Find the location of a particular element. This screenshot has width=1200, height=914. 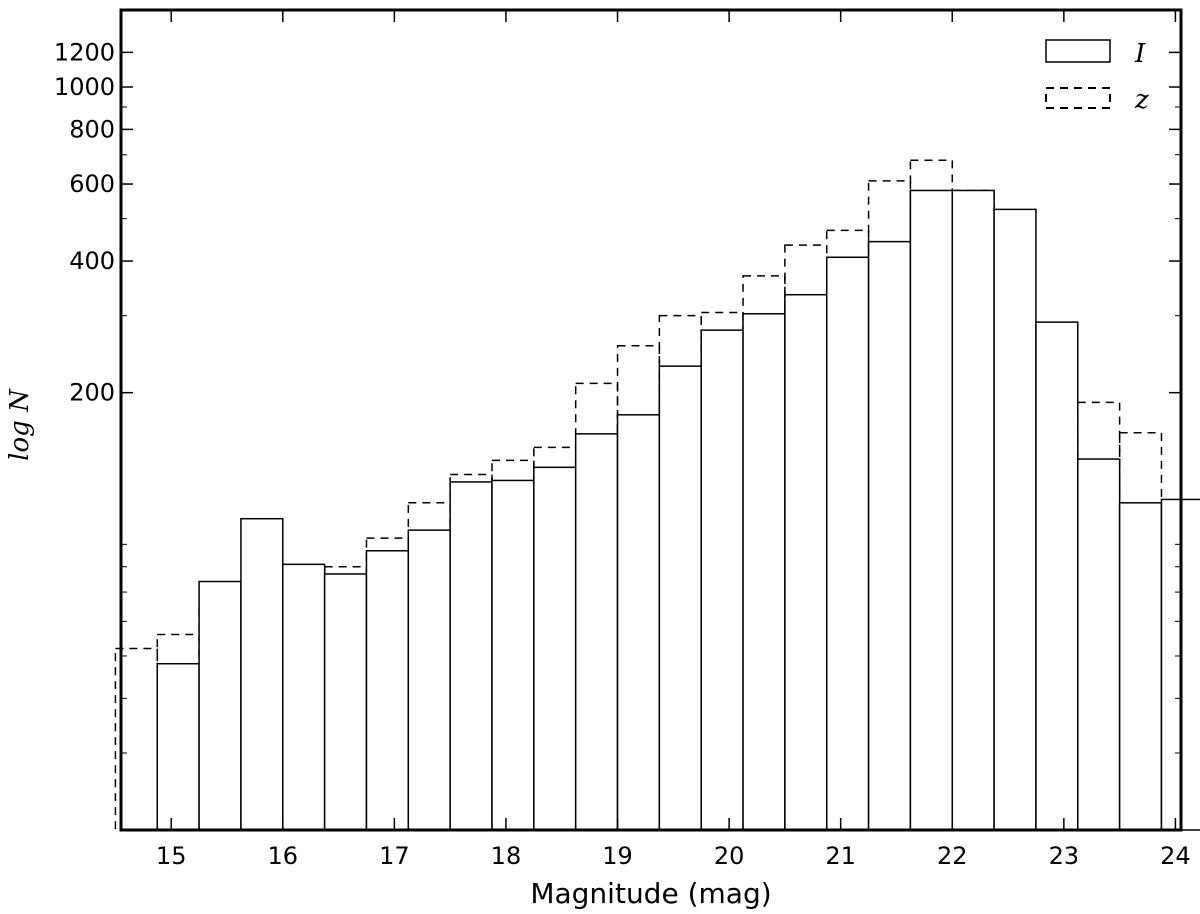

x-axis-label: Magnitude (mag) is located at coordinates (650, 893).